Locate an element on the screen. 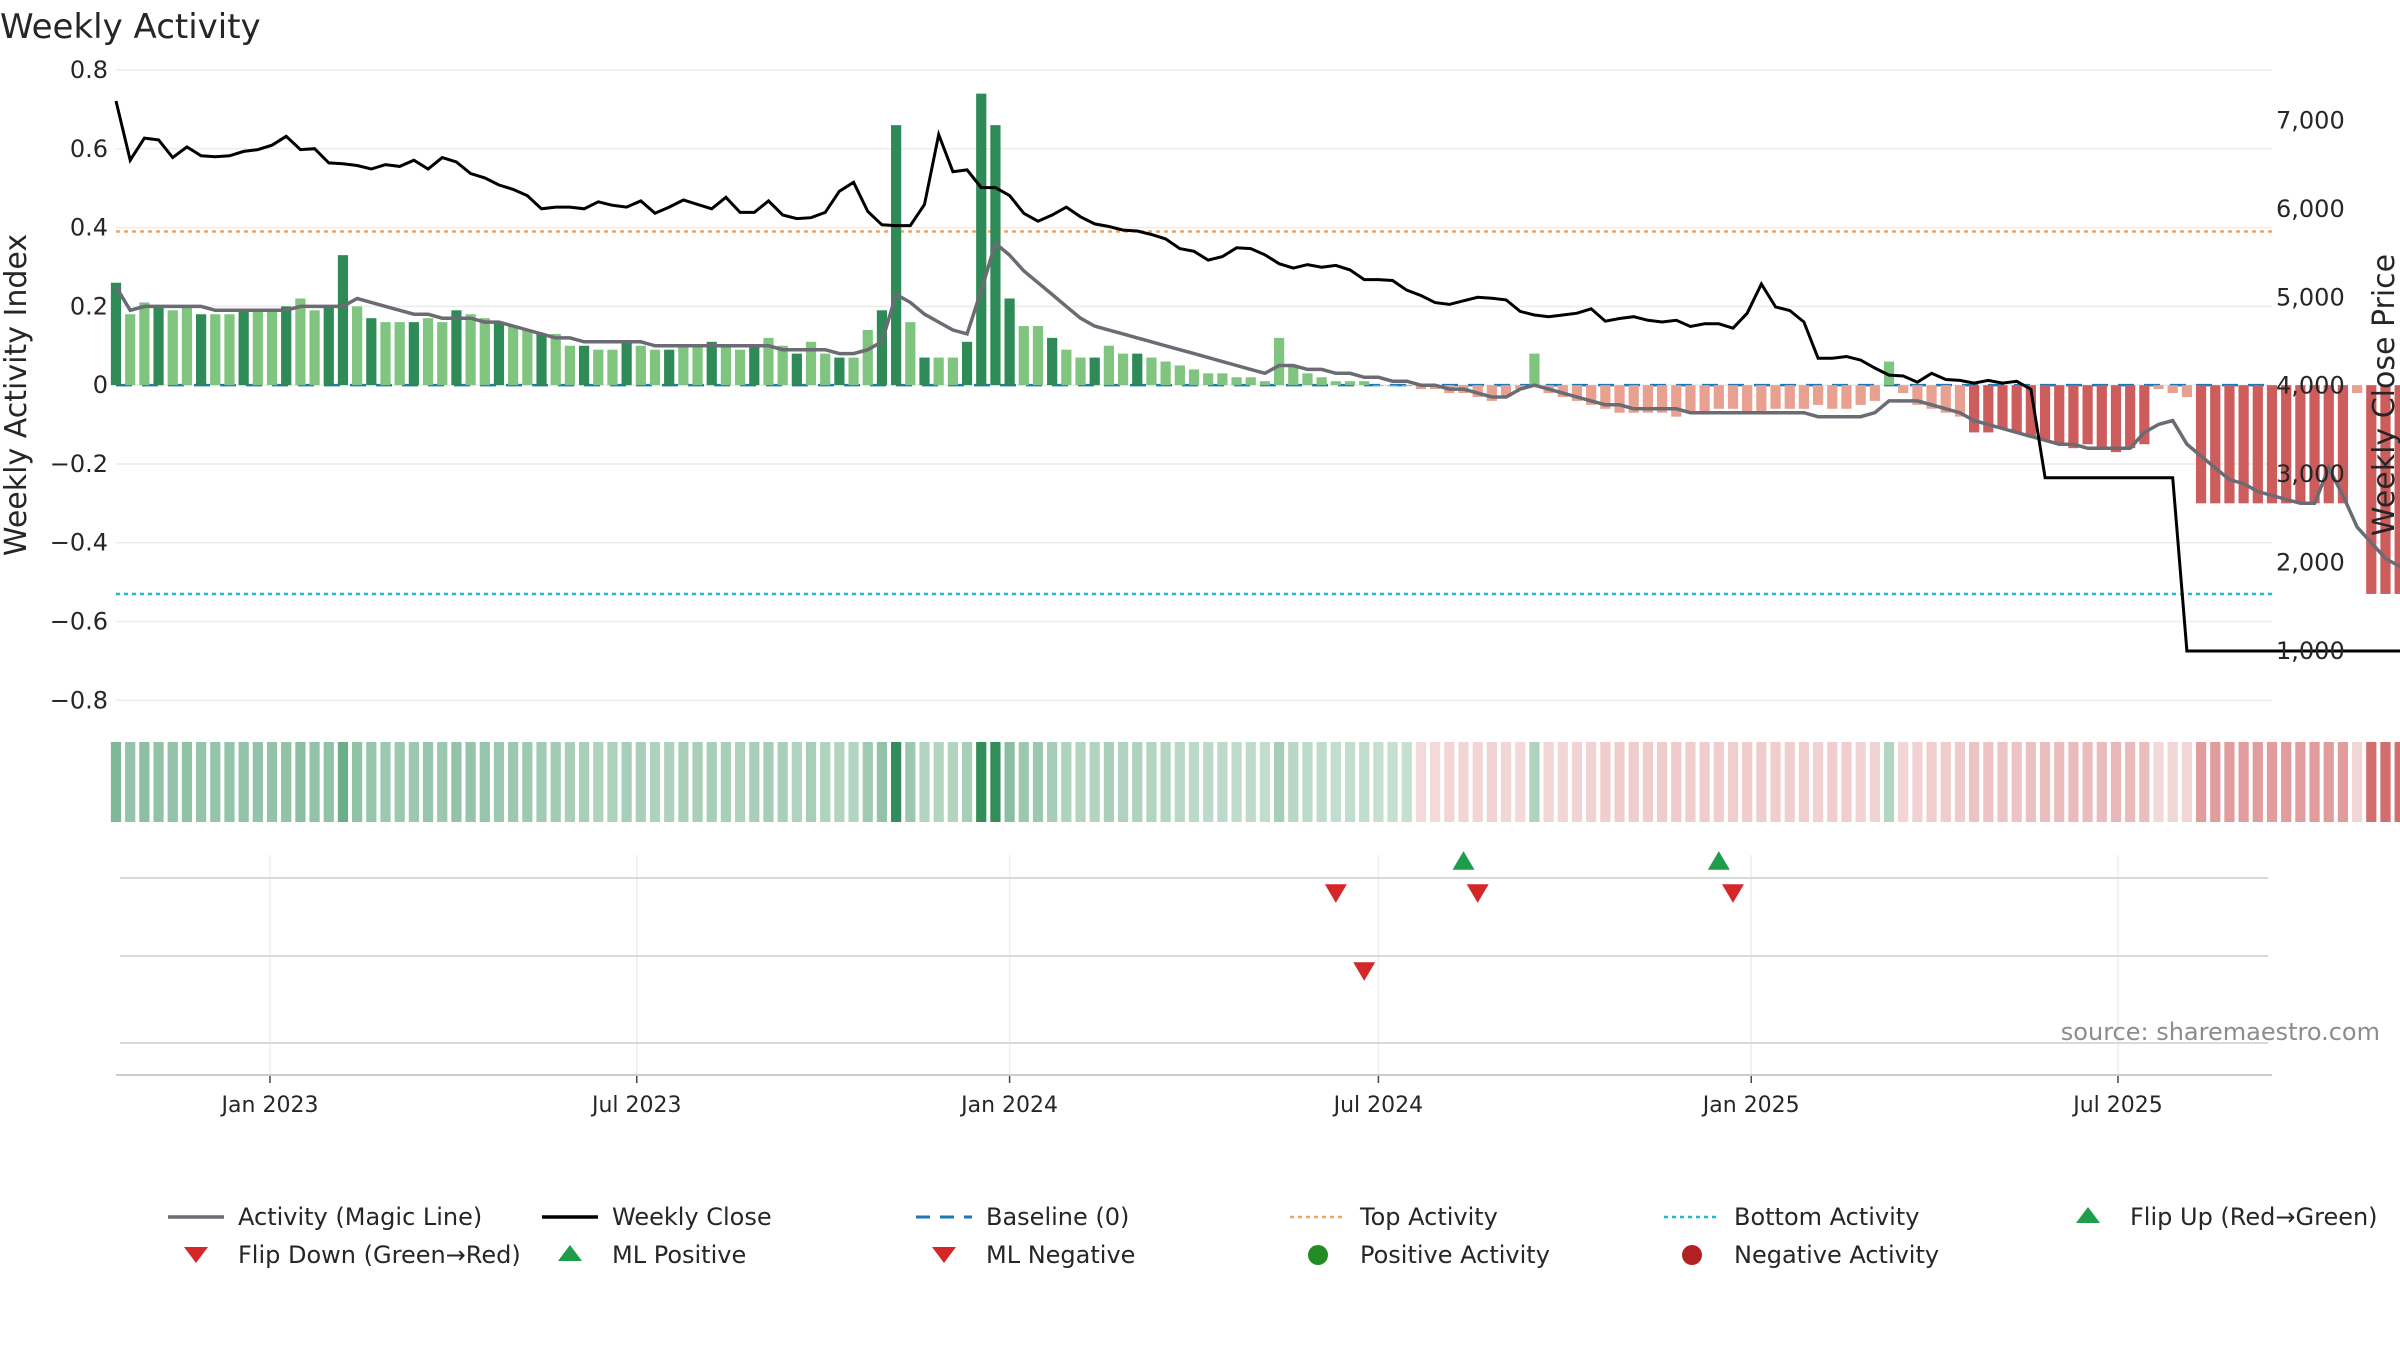 Image resolution: width=2400 pixels, height=1350 pixels. legend-label: Flip Down (Green→Red) is located at coordinates (379, 1255).